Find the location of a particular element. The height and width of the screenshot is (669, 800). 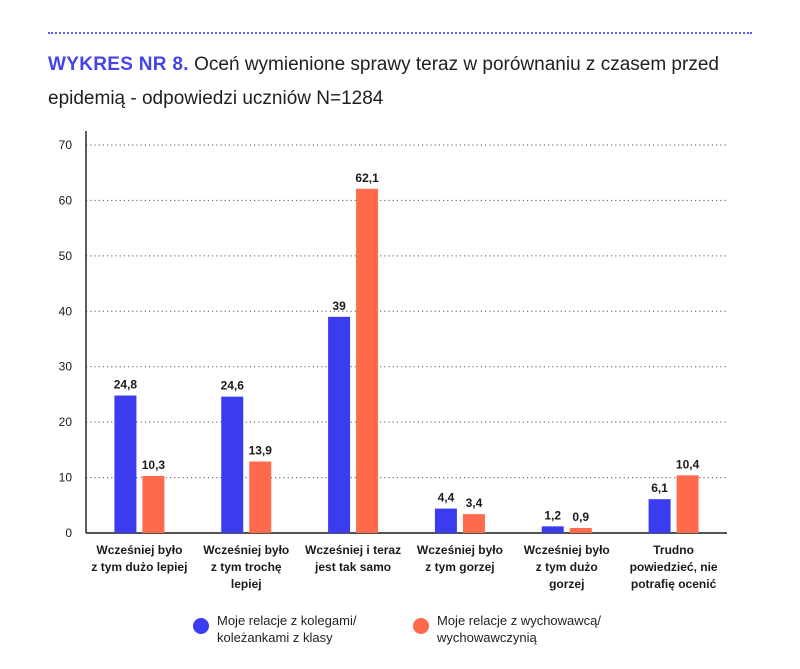

y-tick-label: 10 is located at coordinates (66, 478).